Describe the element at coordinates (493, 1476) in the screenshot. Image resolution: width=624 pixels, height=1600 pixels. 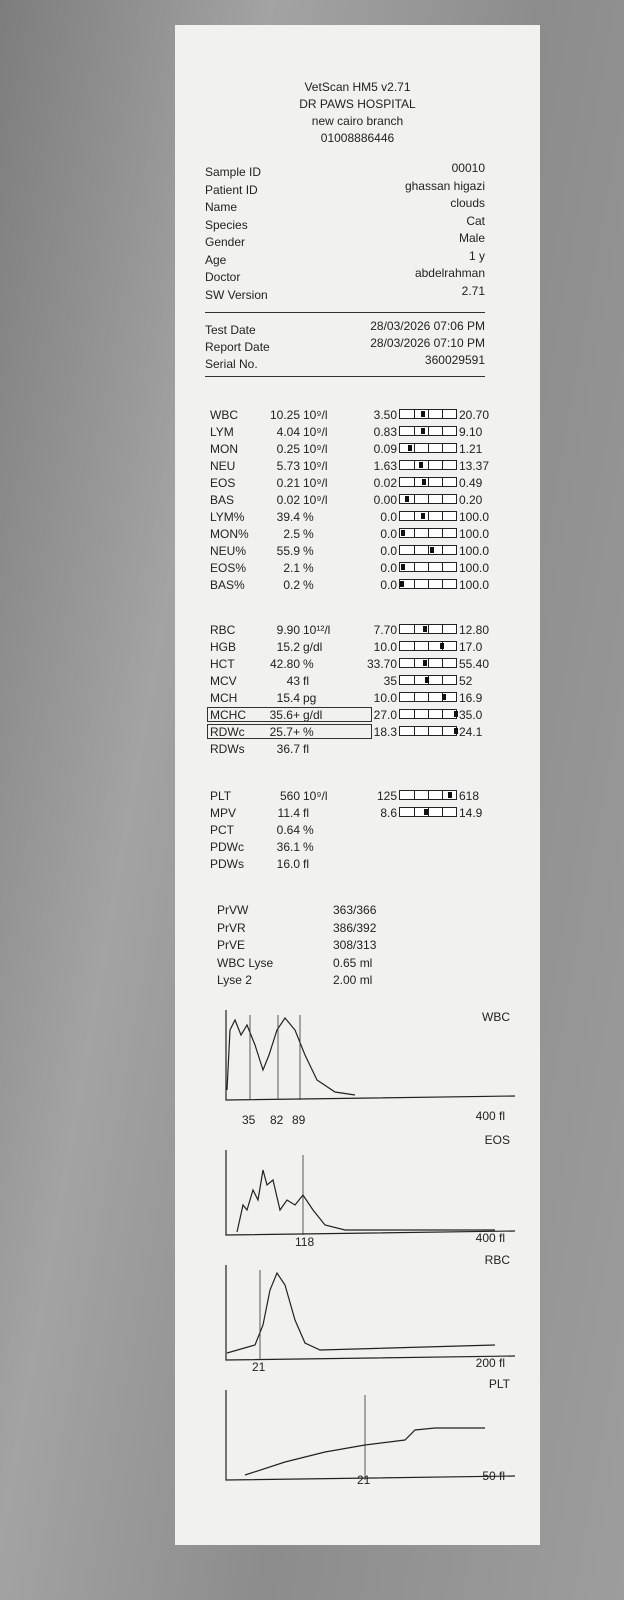
I see `histogram-end: 50 fl` at that location.